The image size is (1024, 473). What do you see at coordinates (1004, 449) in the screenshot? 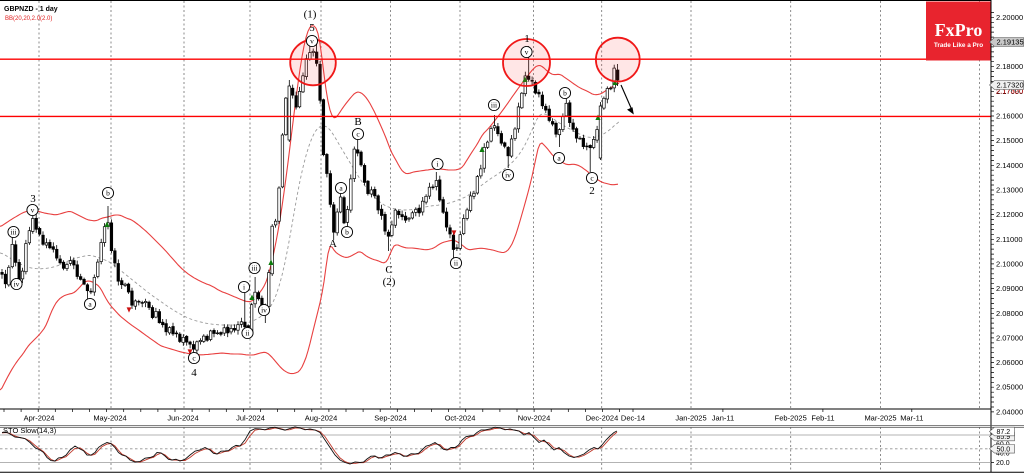
I see `svg-text: 50.0` at bounding box center [1004, 449].